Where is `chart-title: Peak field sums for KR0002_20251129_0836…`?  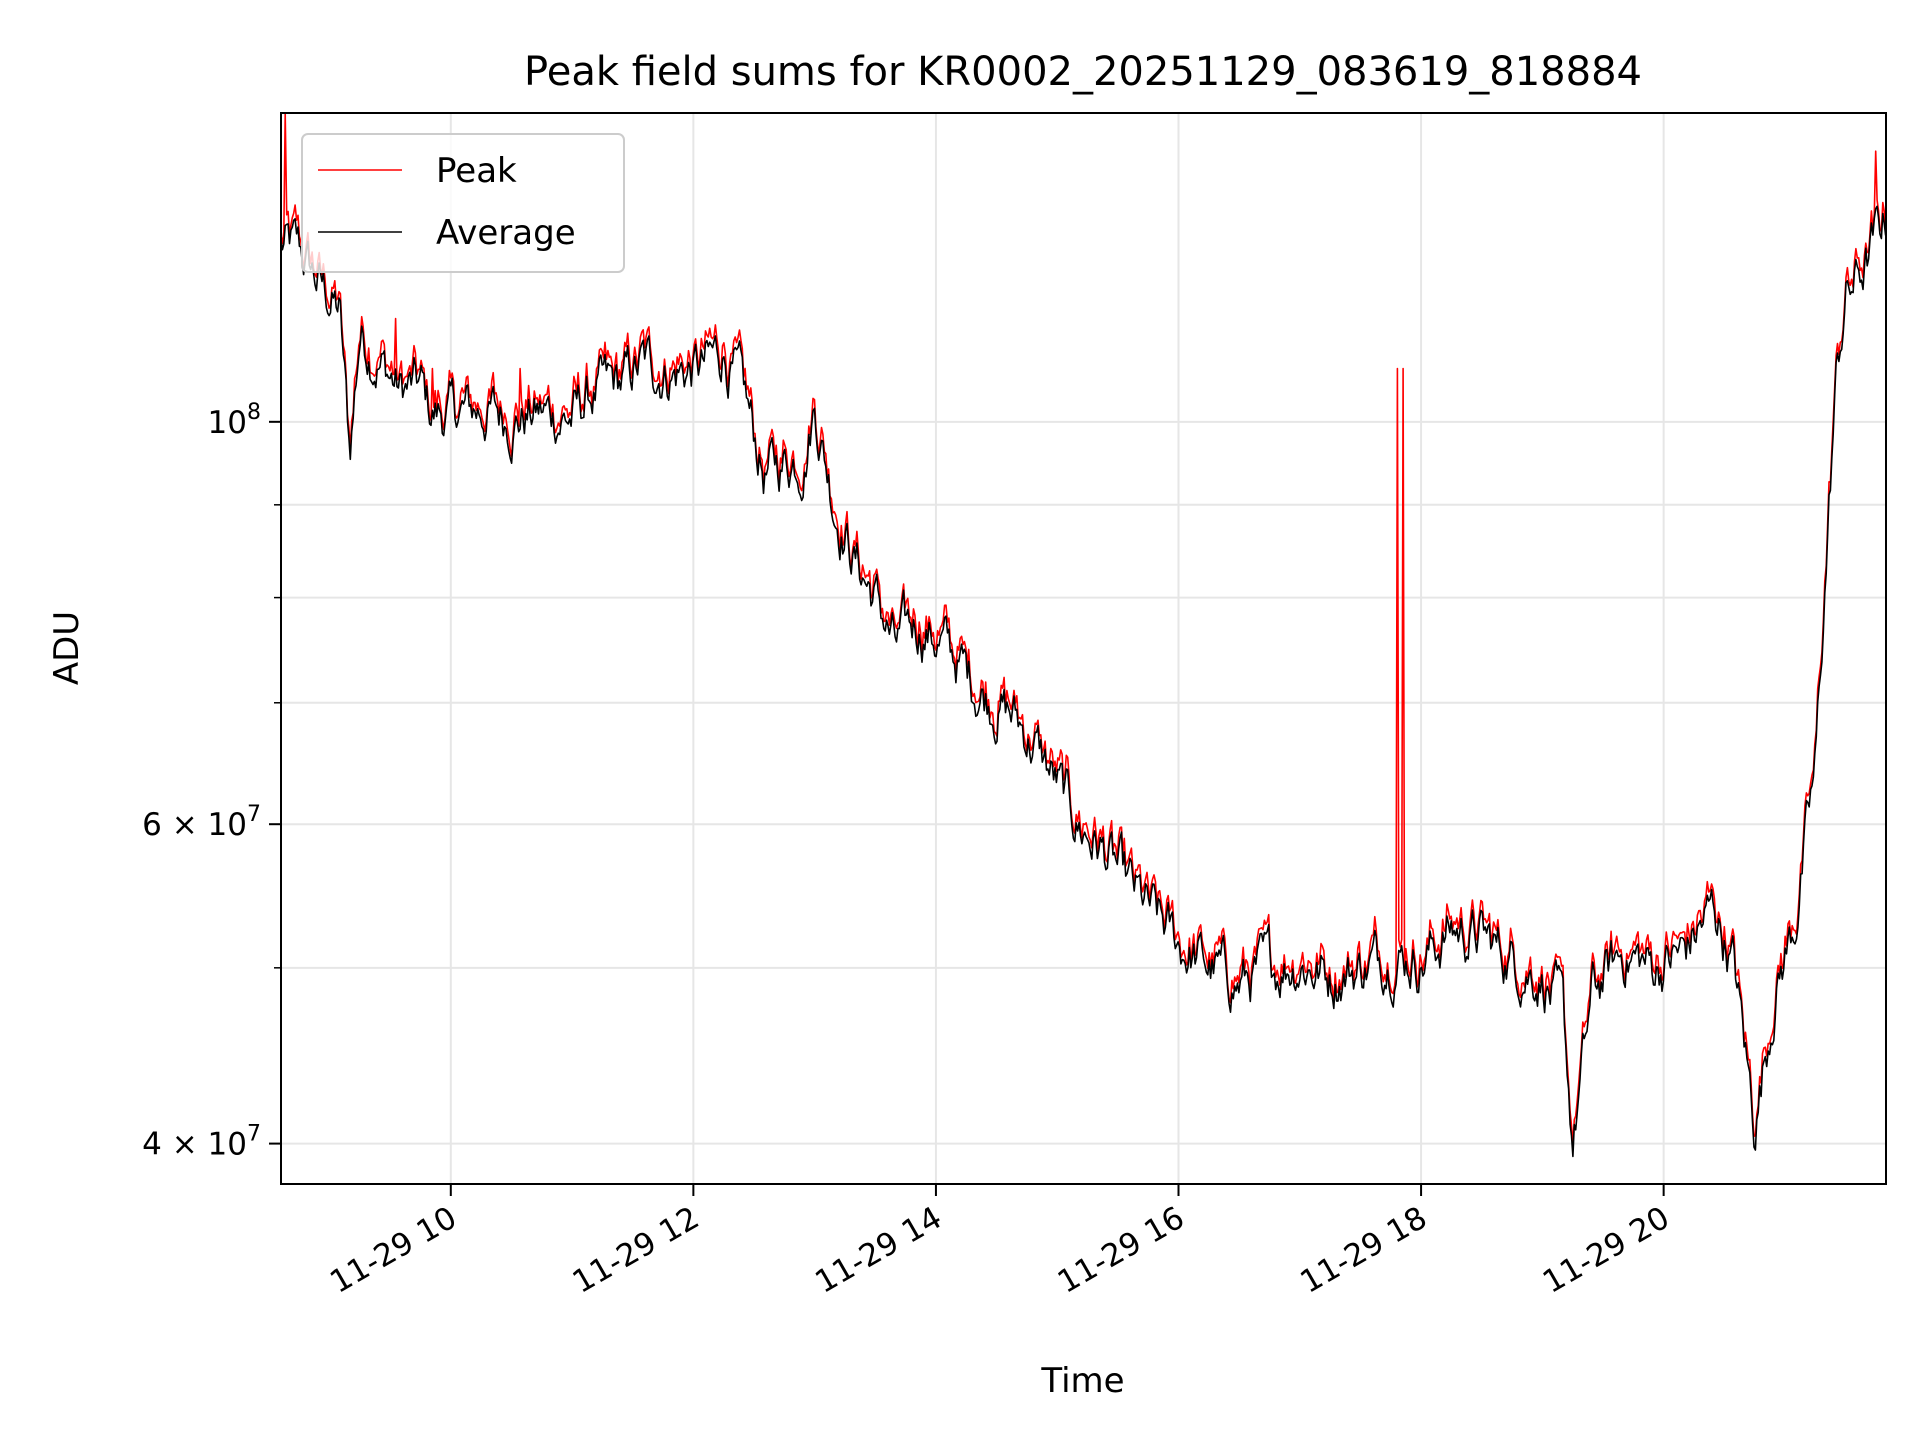 chart-title: Peak field sums for KR0002_20251129_0836… is located at coordinates (1083, 72).